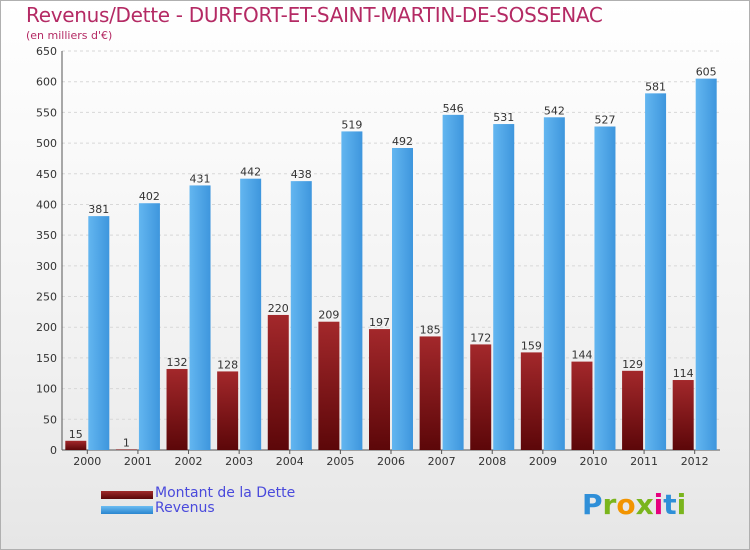  What do you see at coordinates (53, 450) in the screenshot?
I see `y-tick-label: 0` at bounding box center [53, 450].